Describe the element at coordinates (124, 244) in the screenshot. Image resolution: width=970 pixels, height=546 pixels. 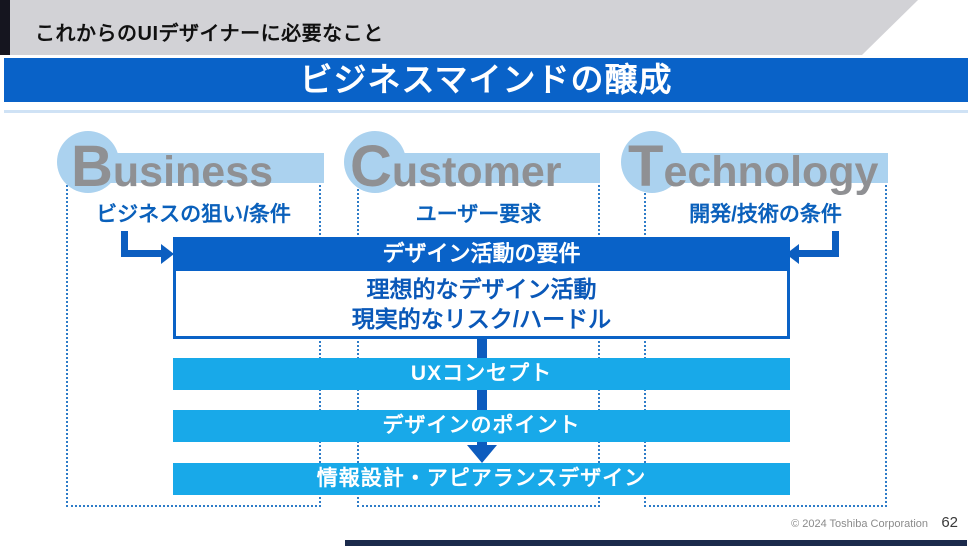
I see `elbow-arrow-left-vertical` at that location.